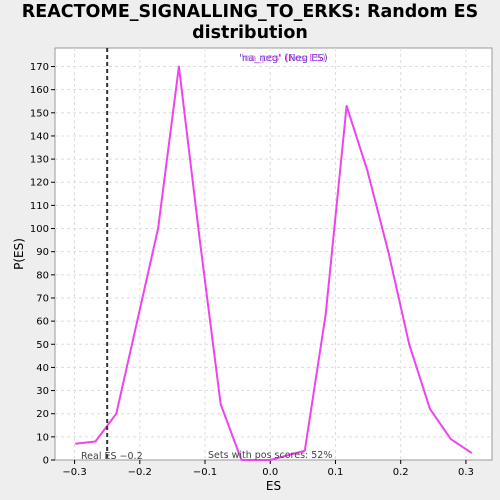 The image size is (500, 500). I want to click on y-tick-label: 80, so click(42, 275).